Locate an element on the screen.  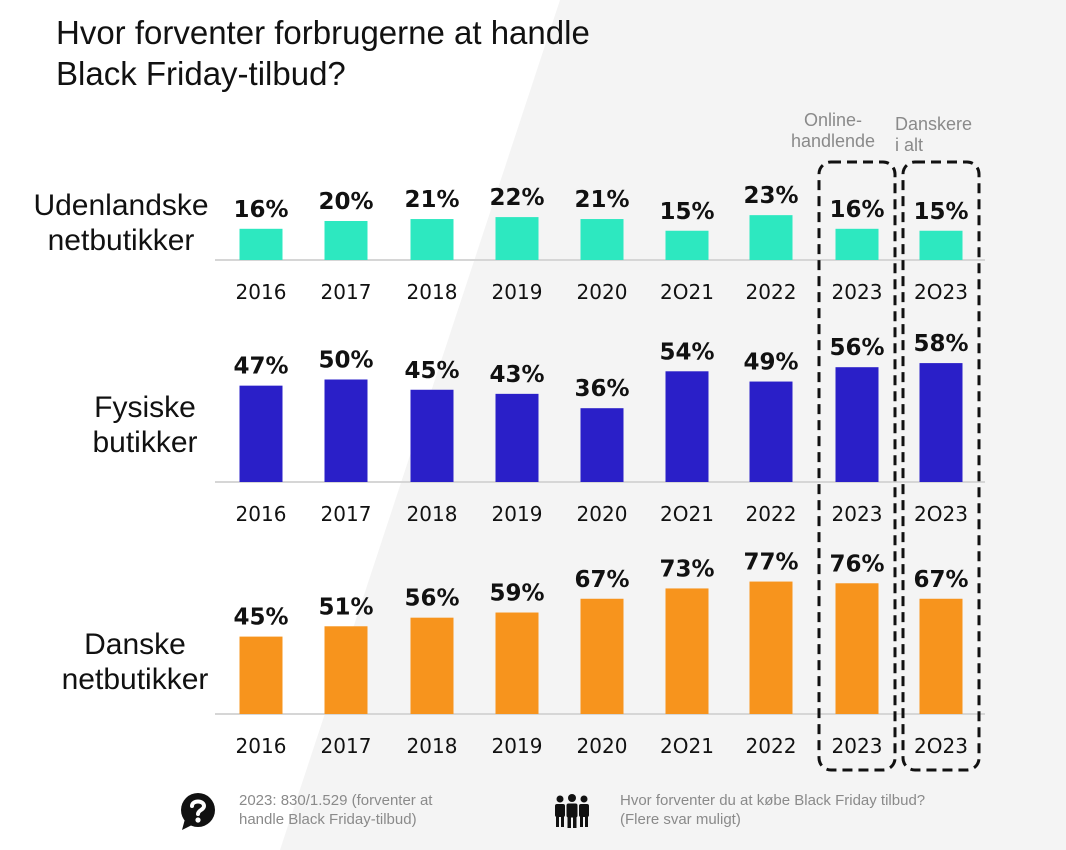
column-header-line-2: i alt is located at coordinates (909, 145).